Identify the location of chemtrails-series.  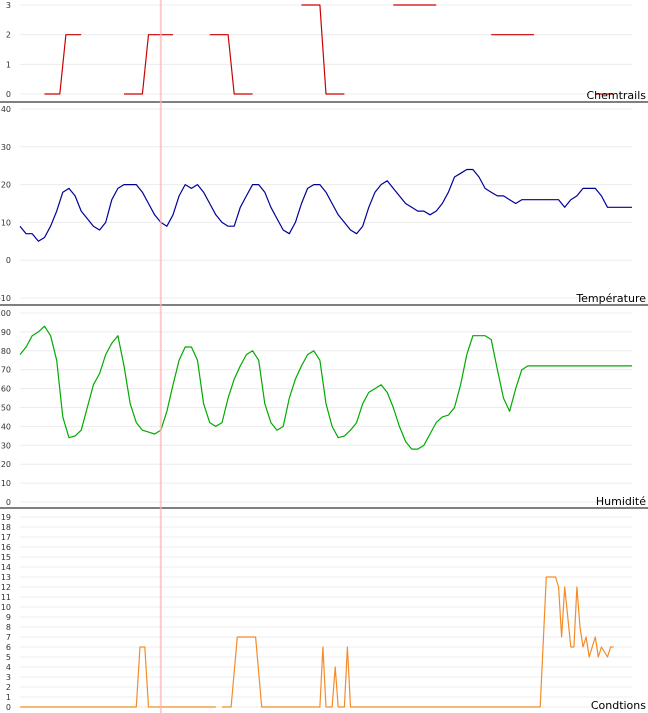
(329, 49).